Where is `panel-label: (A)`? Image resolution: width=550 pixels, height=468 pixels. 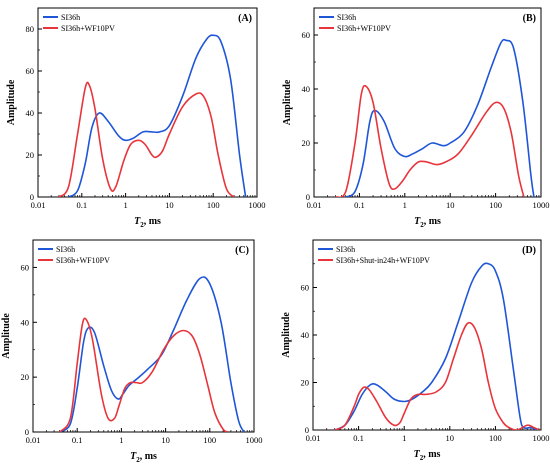 panel-label: (A) is located at coordinates (245, 18).